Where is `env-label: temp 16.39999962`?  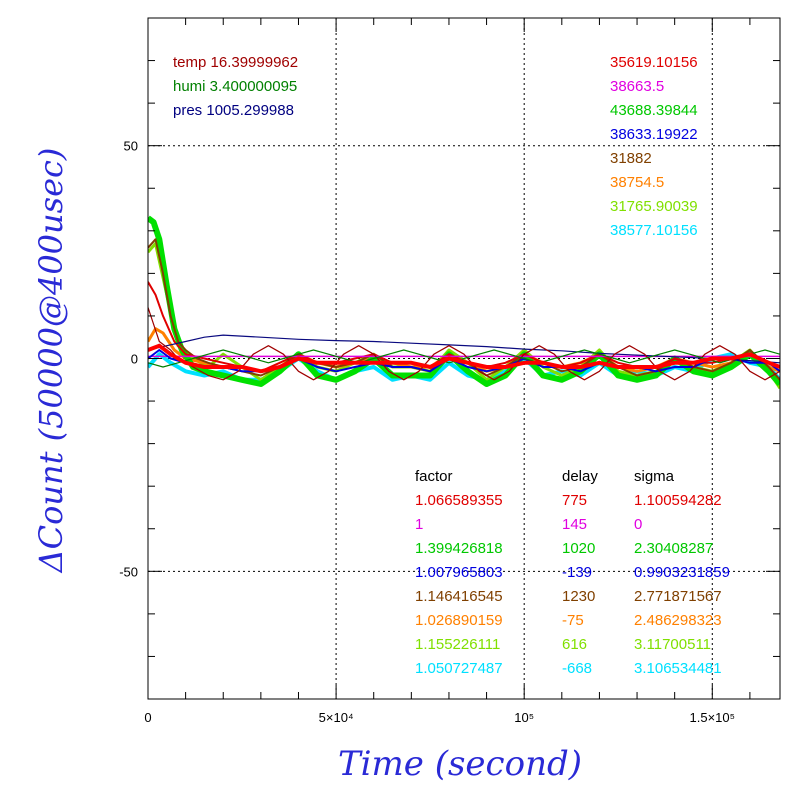
env-label: temp 16.39999962 is located at coordinates (235, 62).